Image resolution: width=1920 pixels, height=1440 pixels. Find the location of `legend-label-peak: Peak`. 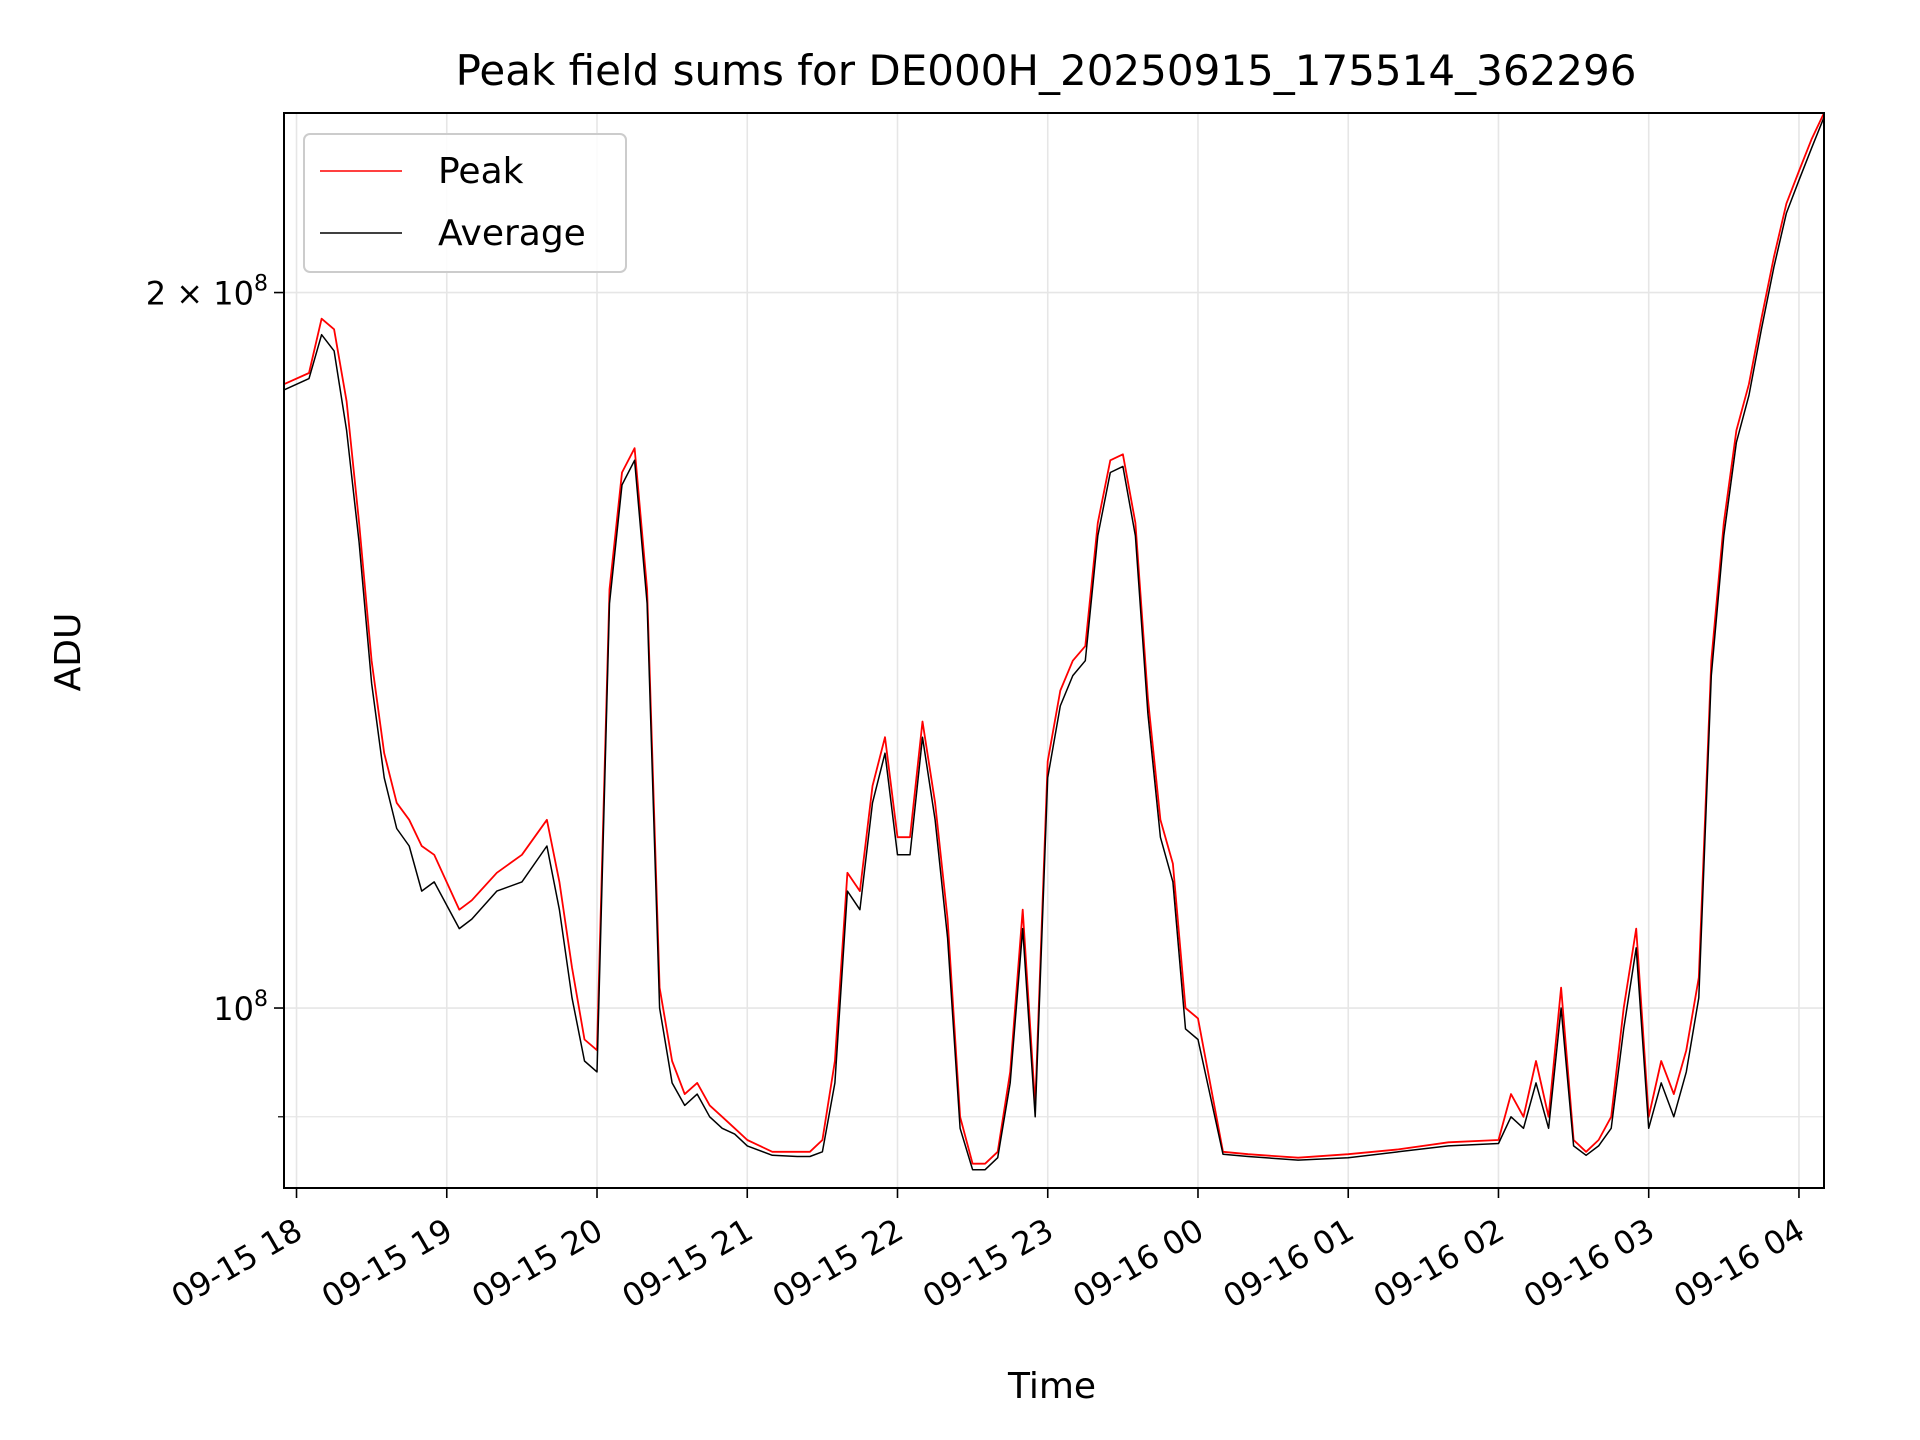

legend-label-peak: Peak is located at coordinates (481, 171).